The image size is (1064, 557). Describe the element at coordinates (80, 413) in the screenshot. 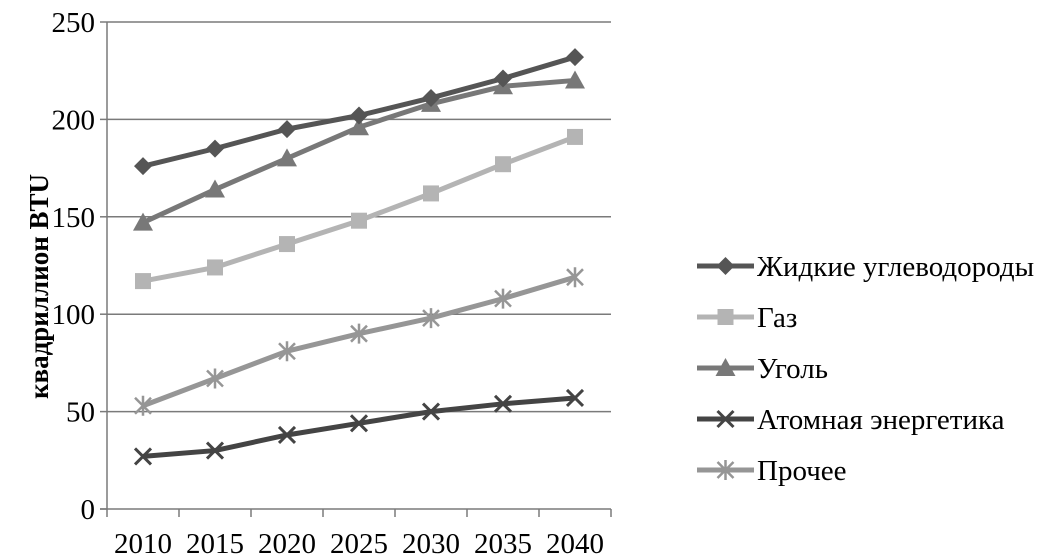

I see `y-tick-label: 50` at that location.